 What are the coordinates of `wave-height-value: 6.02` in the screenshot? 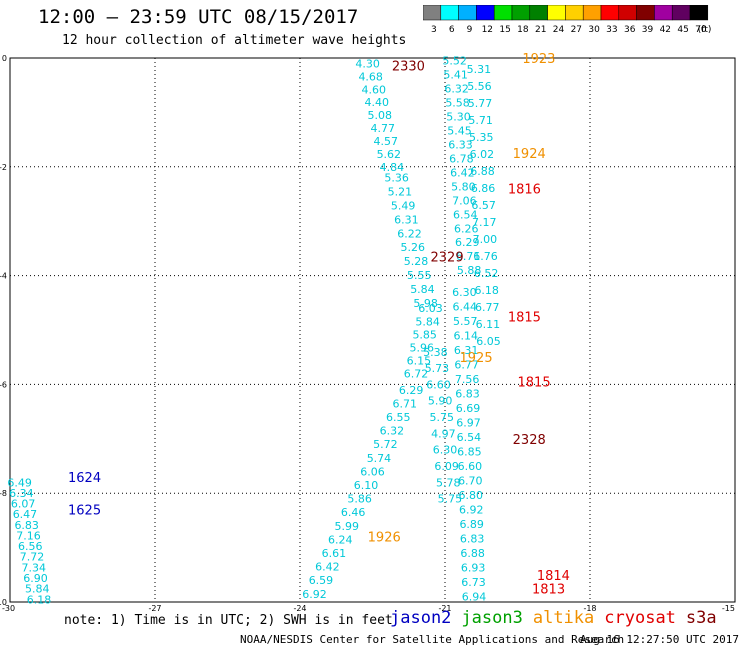 It's located at (482, 154).